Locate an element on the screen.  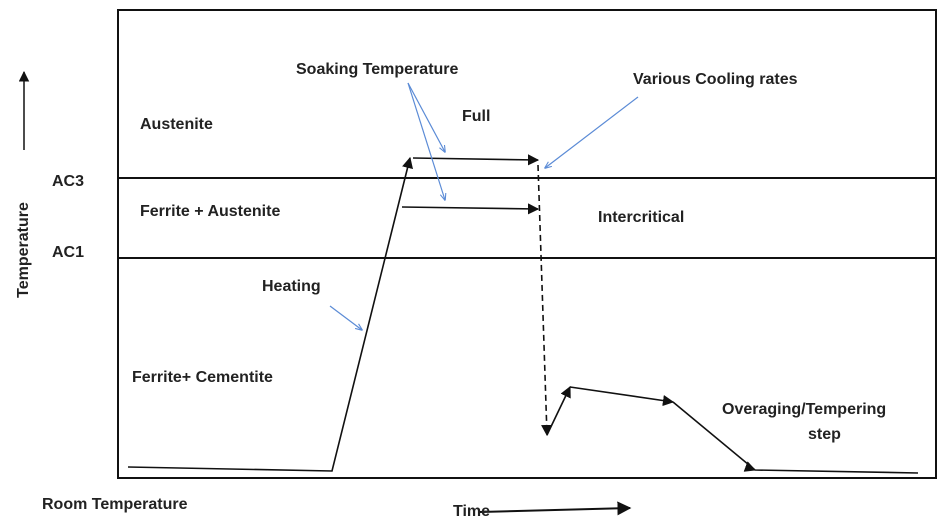
label: Various Cooling rates is located at coordinates (715, 79).